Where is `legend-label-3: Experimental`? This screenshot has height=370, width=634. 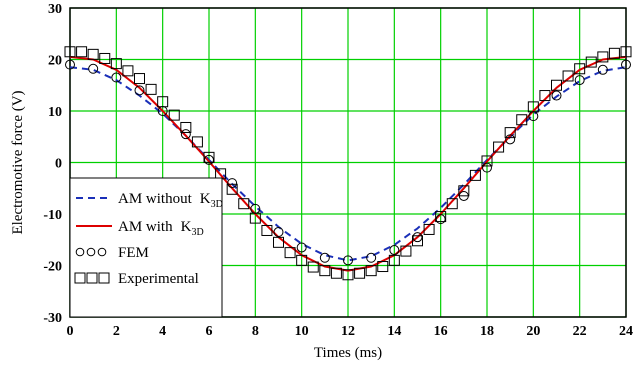
legend-label-3: Experimental is located at coordinates (158, 279).